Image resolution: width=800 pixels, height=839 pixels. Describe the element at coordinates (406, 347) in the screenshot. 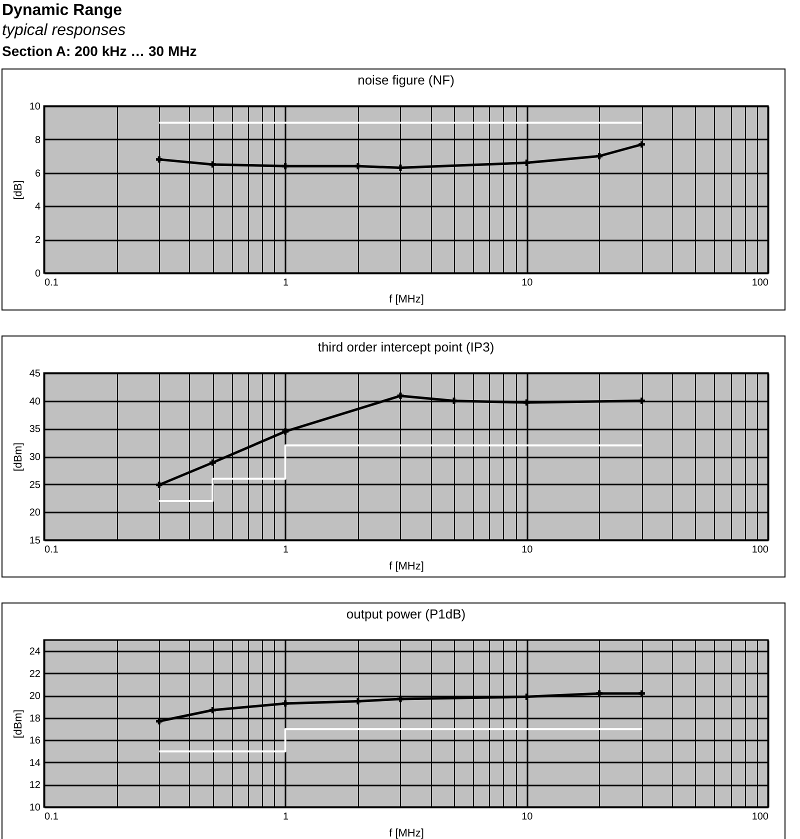

I see `chart-title: third order intercept point (IP3)` at that location.